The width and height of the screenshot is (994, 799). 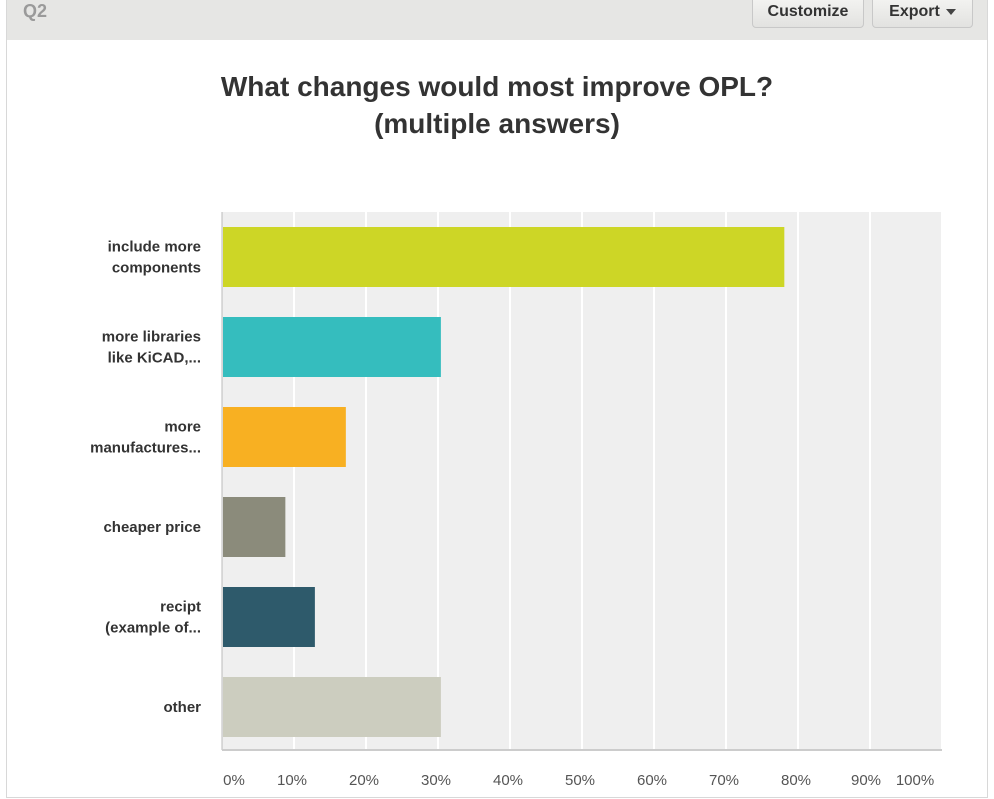 I want to click on x-tick-label: 70%, so click(x=724, y=780).